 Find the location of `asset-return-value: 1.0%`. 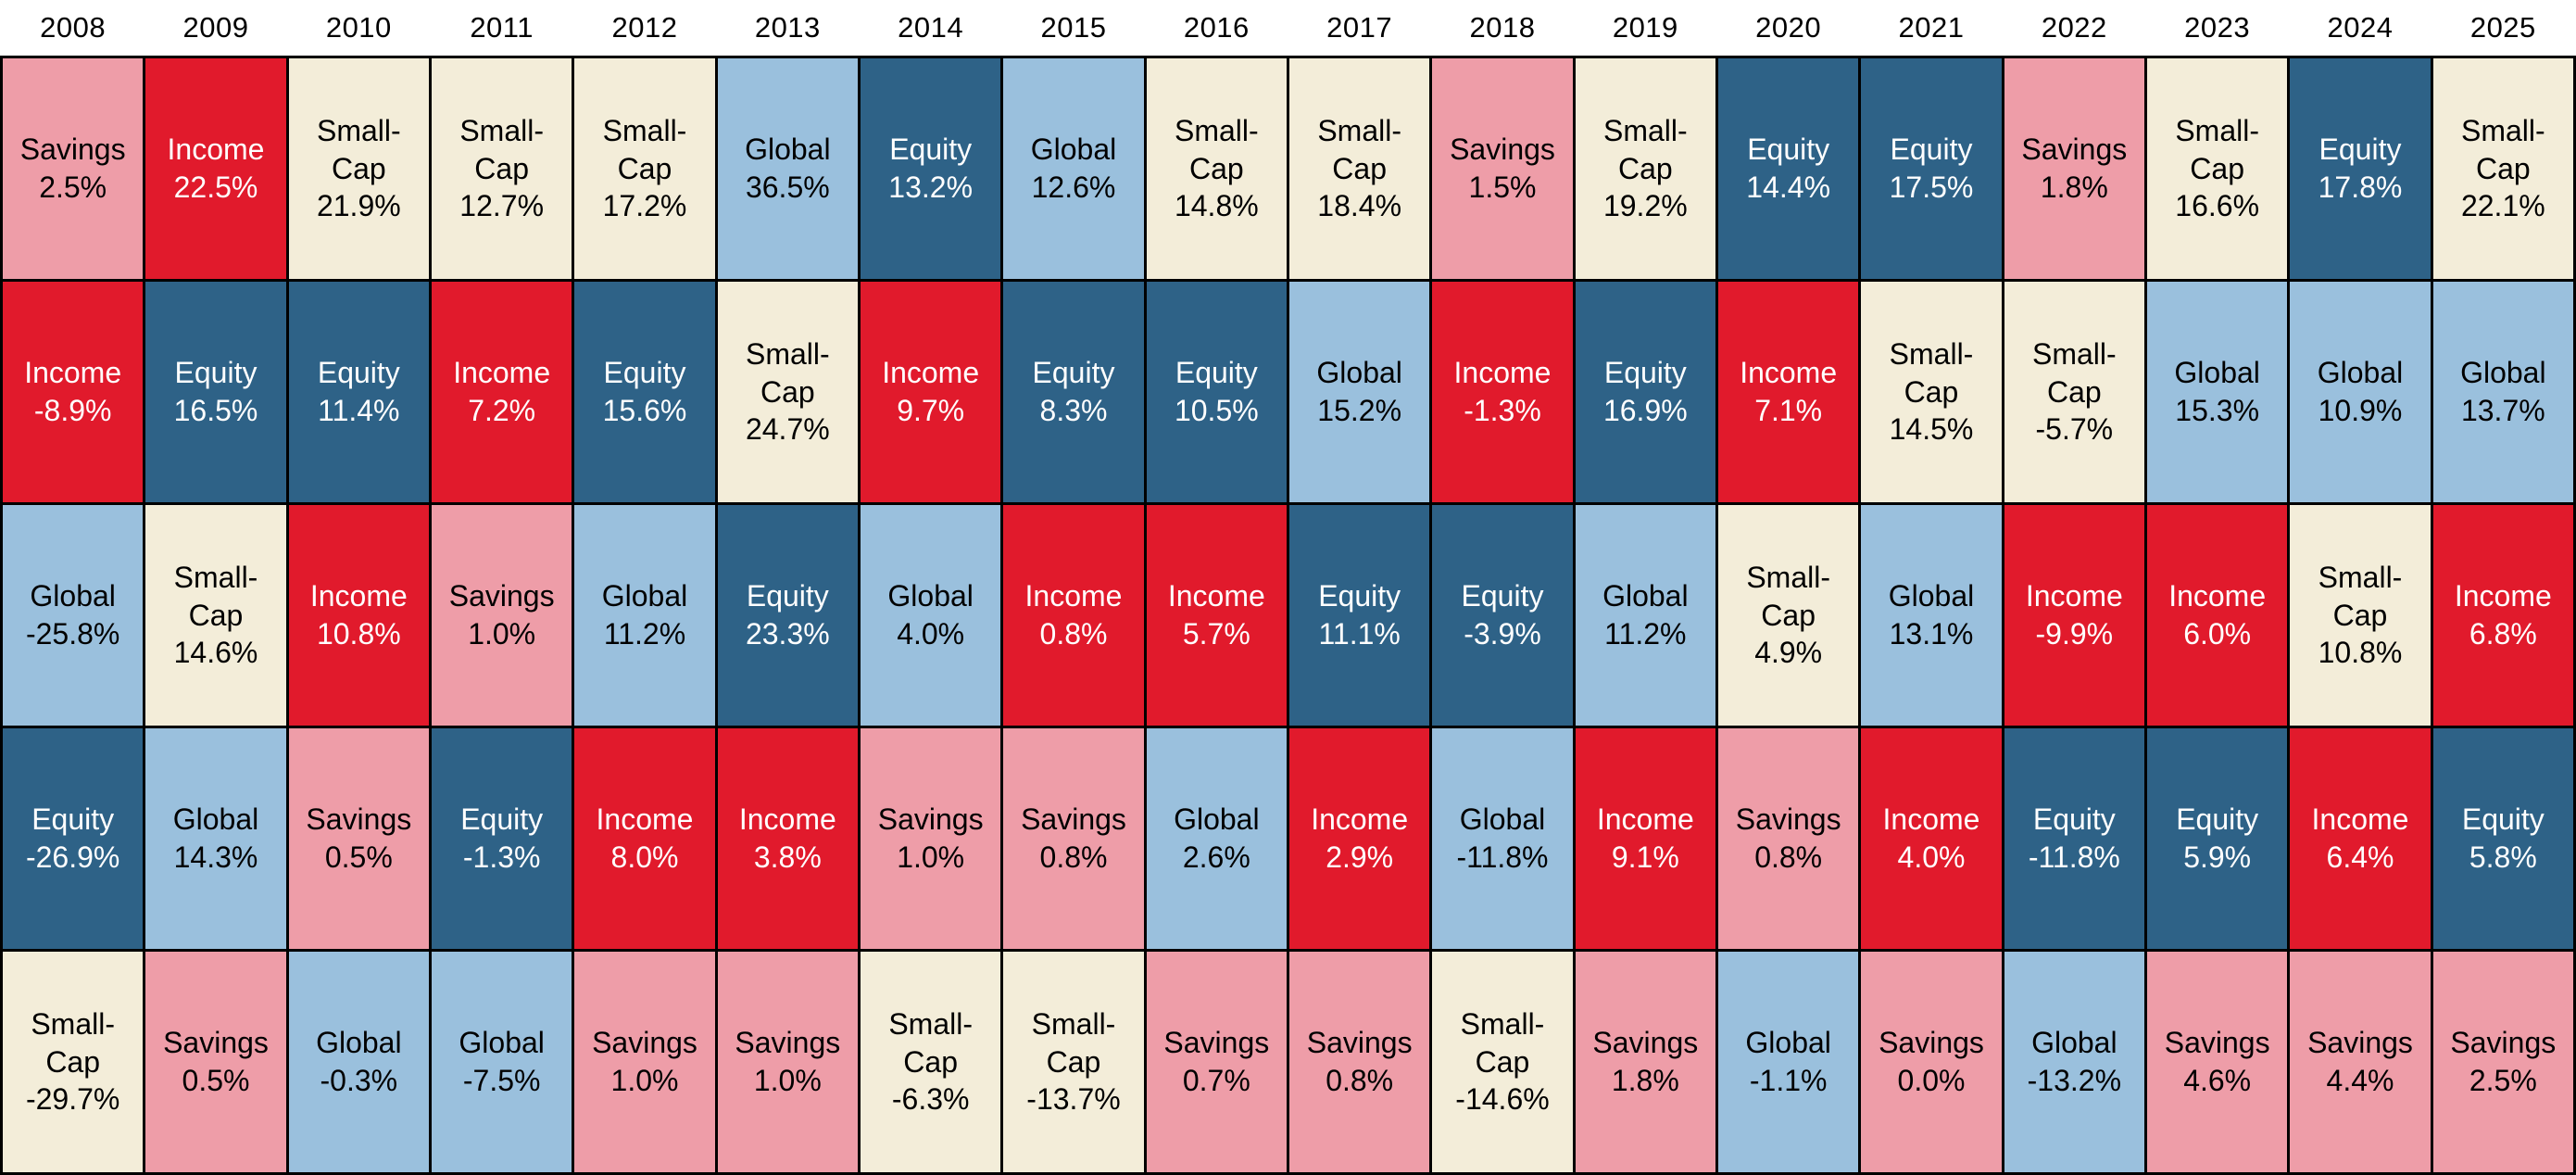

asset-return-value: 1.0% is located at coordinates (644, 1080).